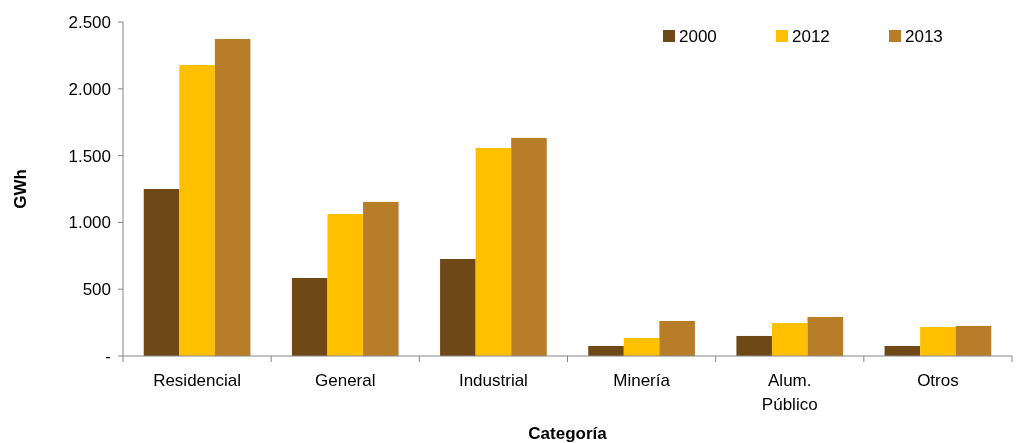 The image size is (1024, 443). Describe the element at coordinates (789, 392) in the screenshot. I see `x-tick-label: Alum. Público` at that location.